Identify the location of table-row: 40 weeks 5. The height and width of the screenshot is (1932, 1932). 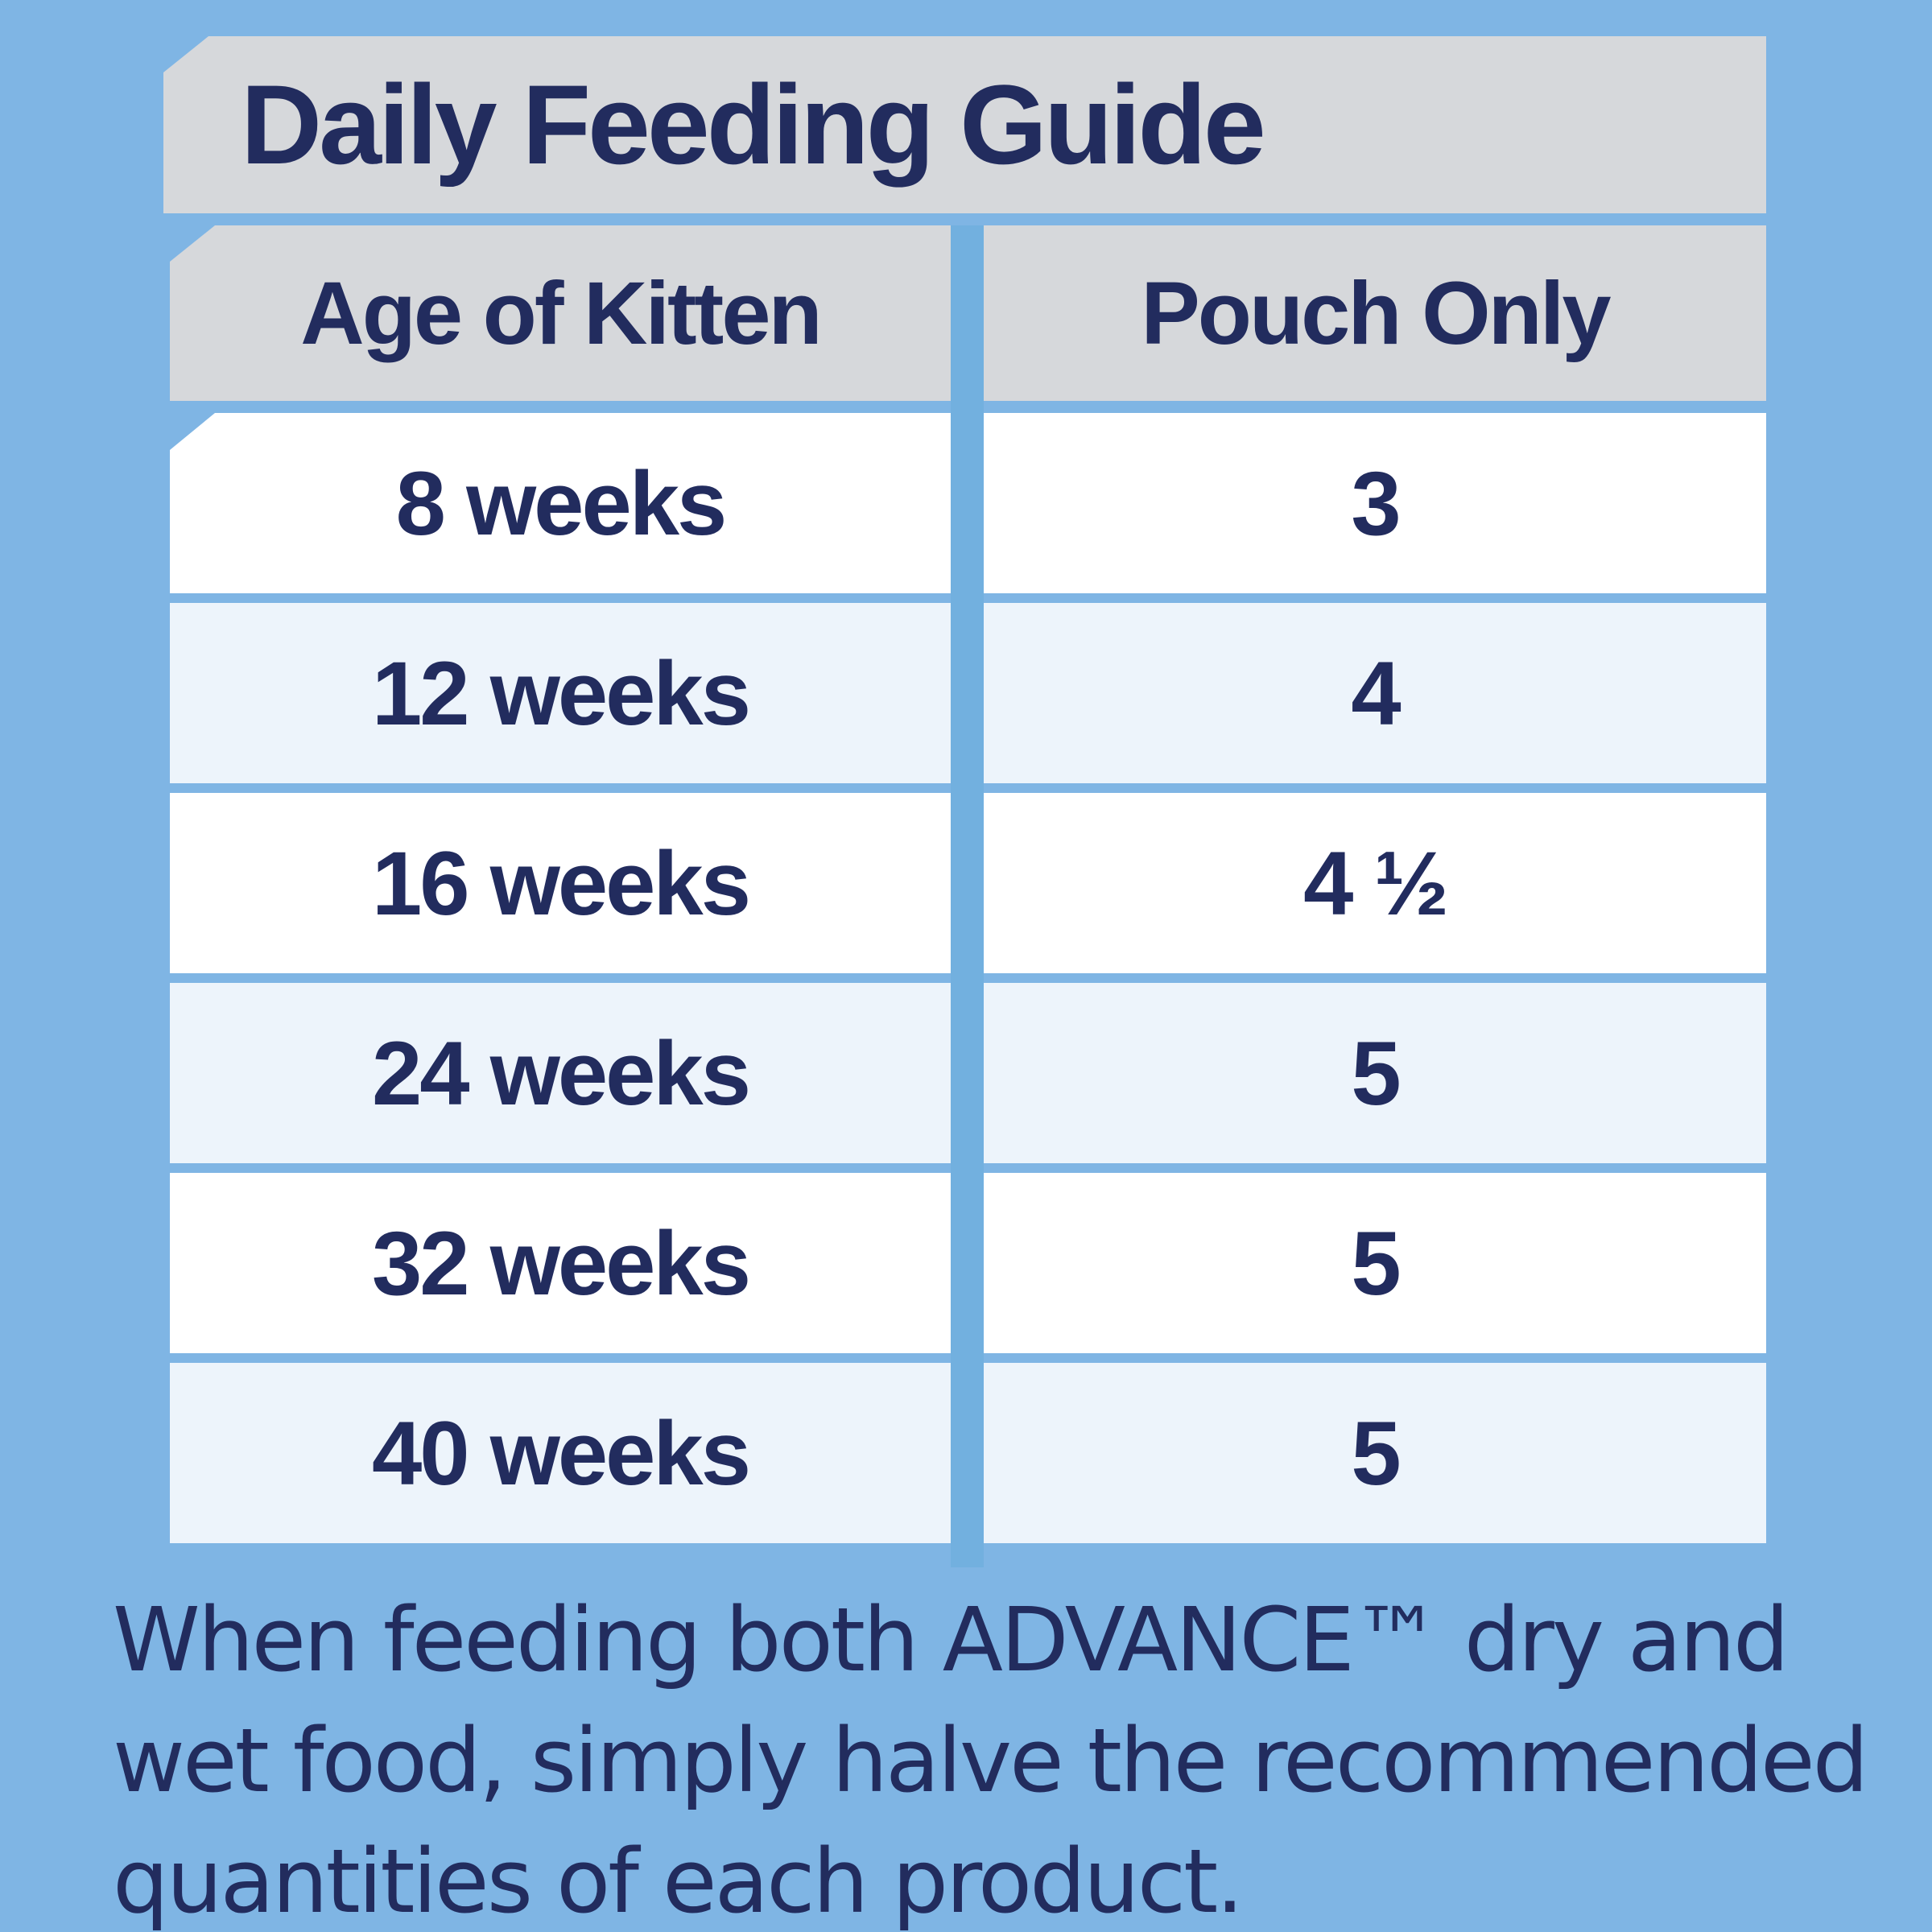
(968, 1453).